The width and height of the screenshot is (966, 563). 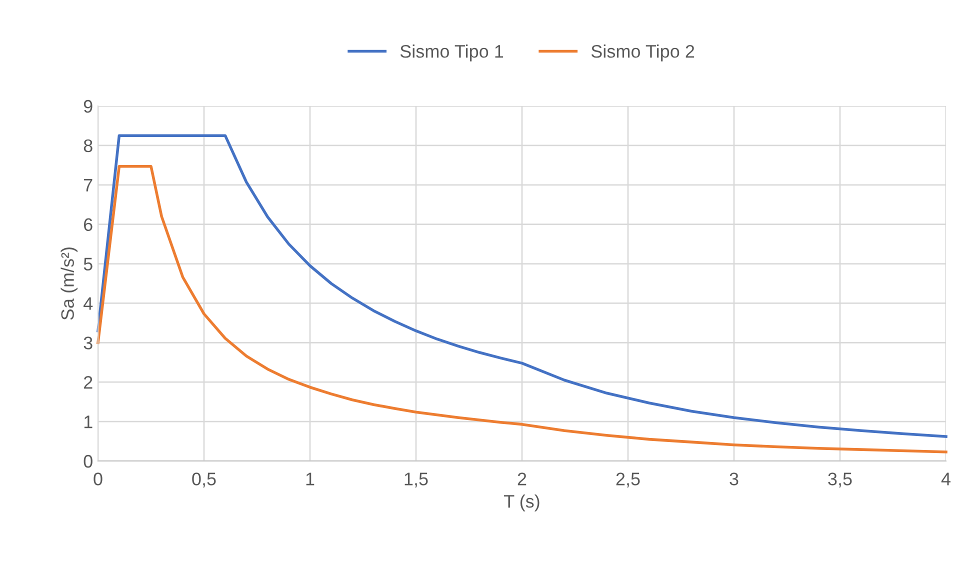 I want to click on y-tick-label: 2, so click(x=88, y=382).